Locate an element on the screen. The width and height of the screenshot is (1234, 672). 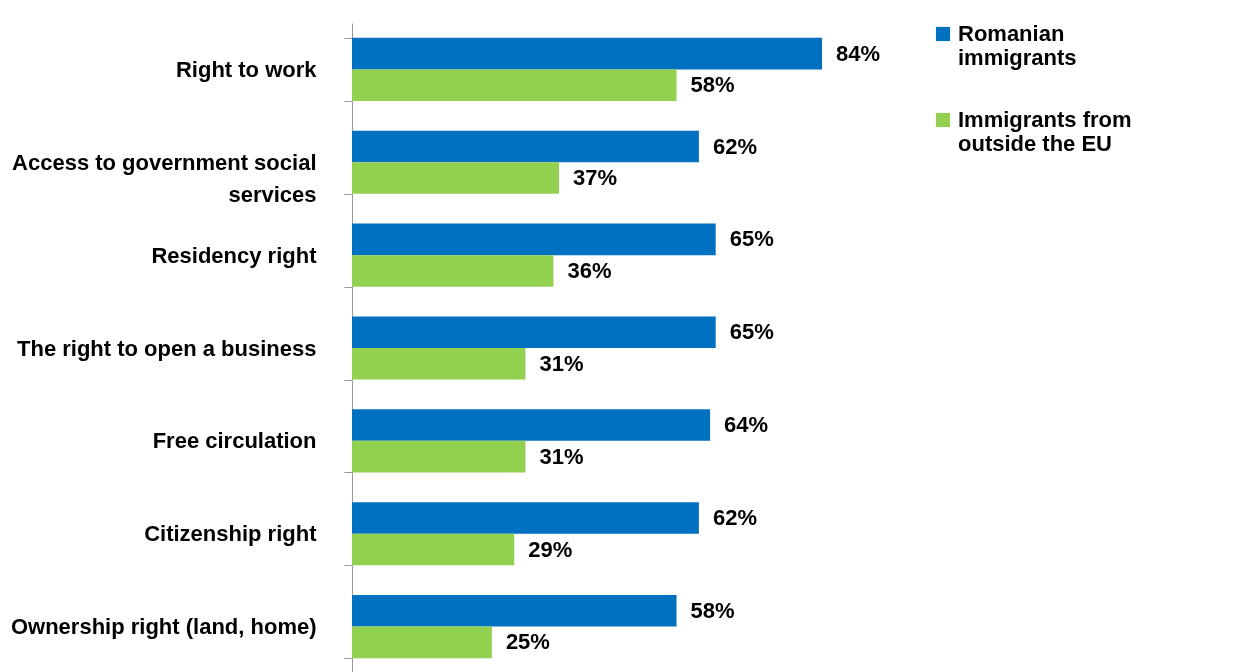
legend-label: Immigrants from outside the EU is located at coordinates (1045, 131).